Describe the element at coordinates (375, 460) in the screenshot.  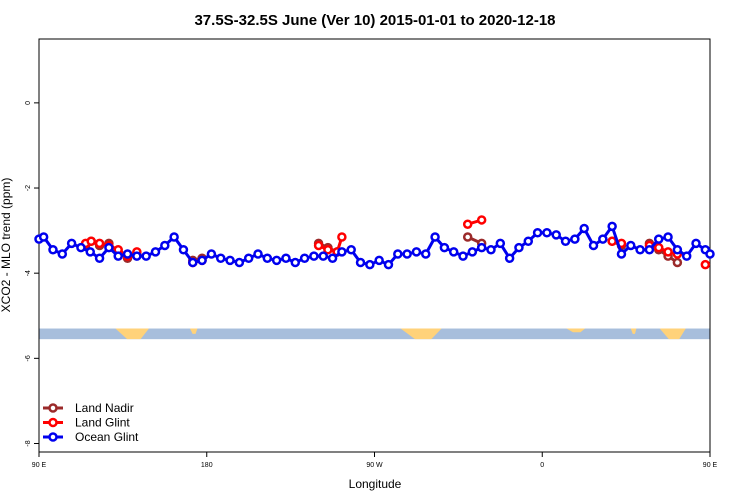
I see `x-axis: 90 E 180 90 W 0 90 E` at that location.